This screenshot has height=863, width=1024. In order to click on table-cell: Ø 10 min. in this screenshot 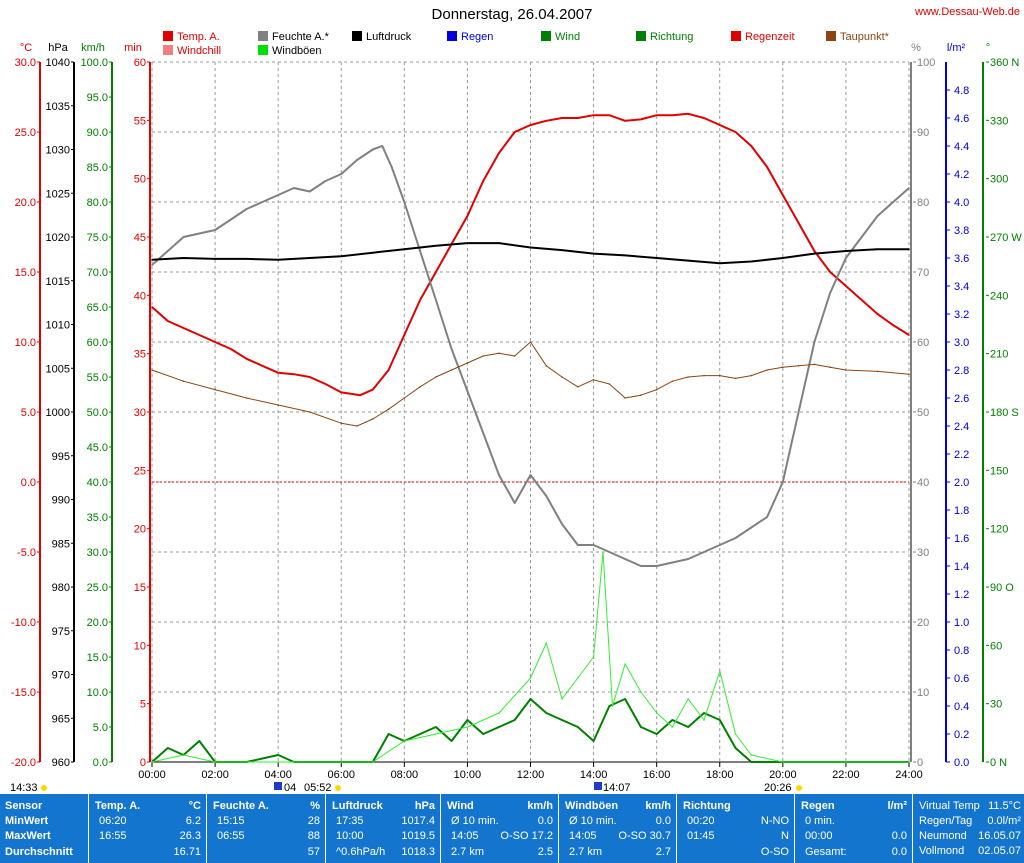, I will do `click(475, 821)`.